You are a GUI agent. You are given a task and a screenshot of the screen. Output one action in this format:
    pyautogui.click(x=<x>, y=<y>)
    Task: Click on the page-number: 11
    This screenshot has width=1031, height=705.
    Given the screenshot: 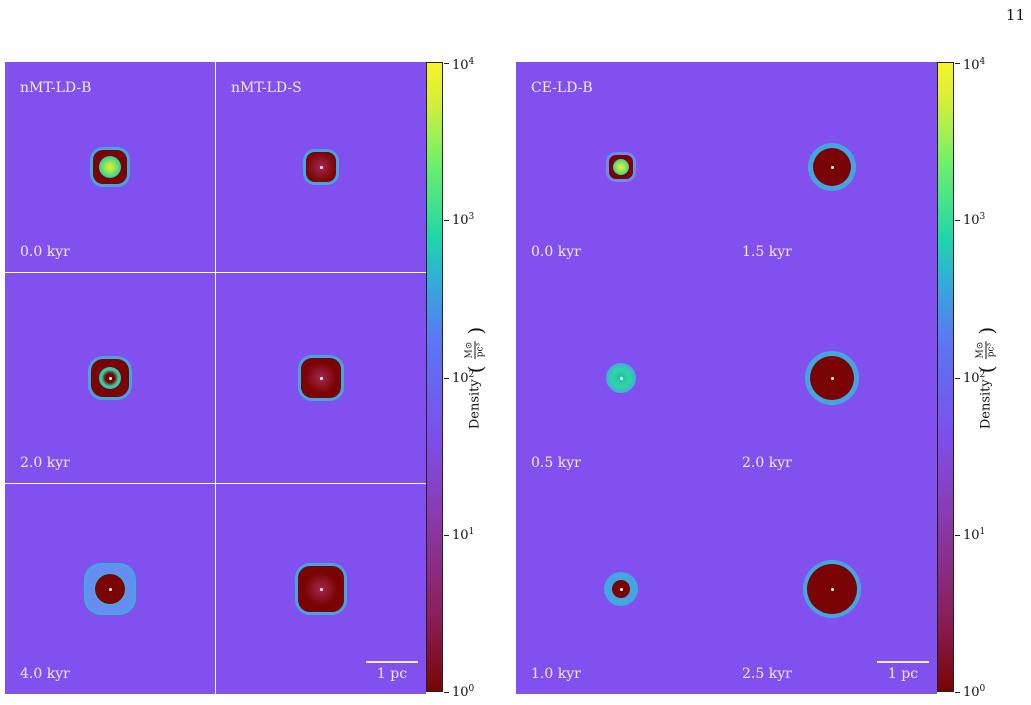 What is the action you would take?
    pyautogui.click(x=1015, y=15)
    